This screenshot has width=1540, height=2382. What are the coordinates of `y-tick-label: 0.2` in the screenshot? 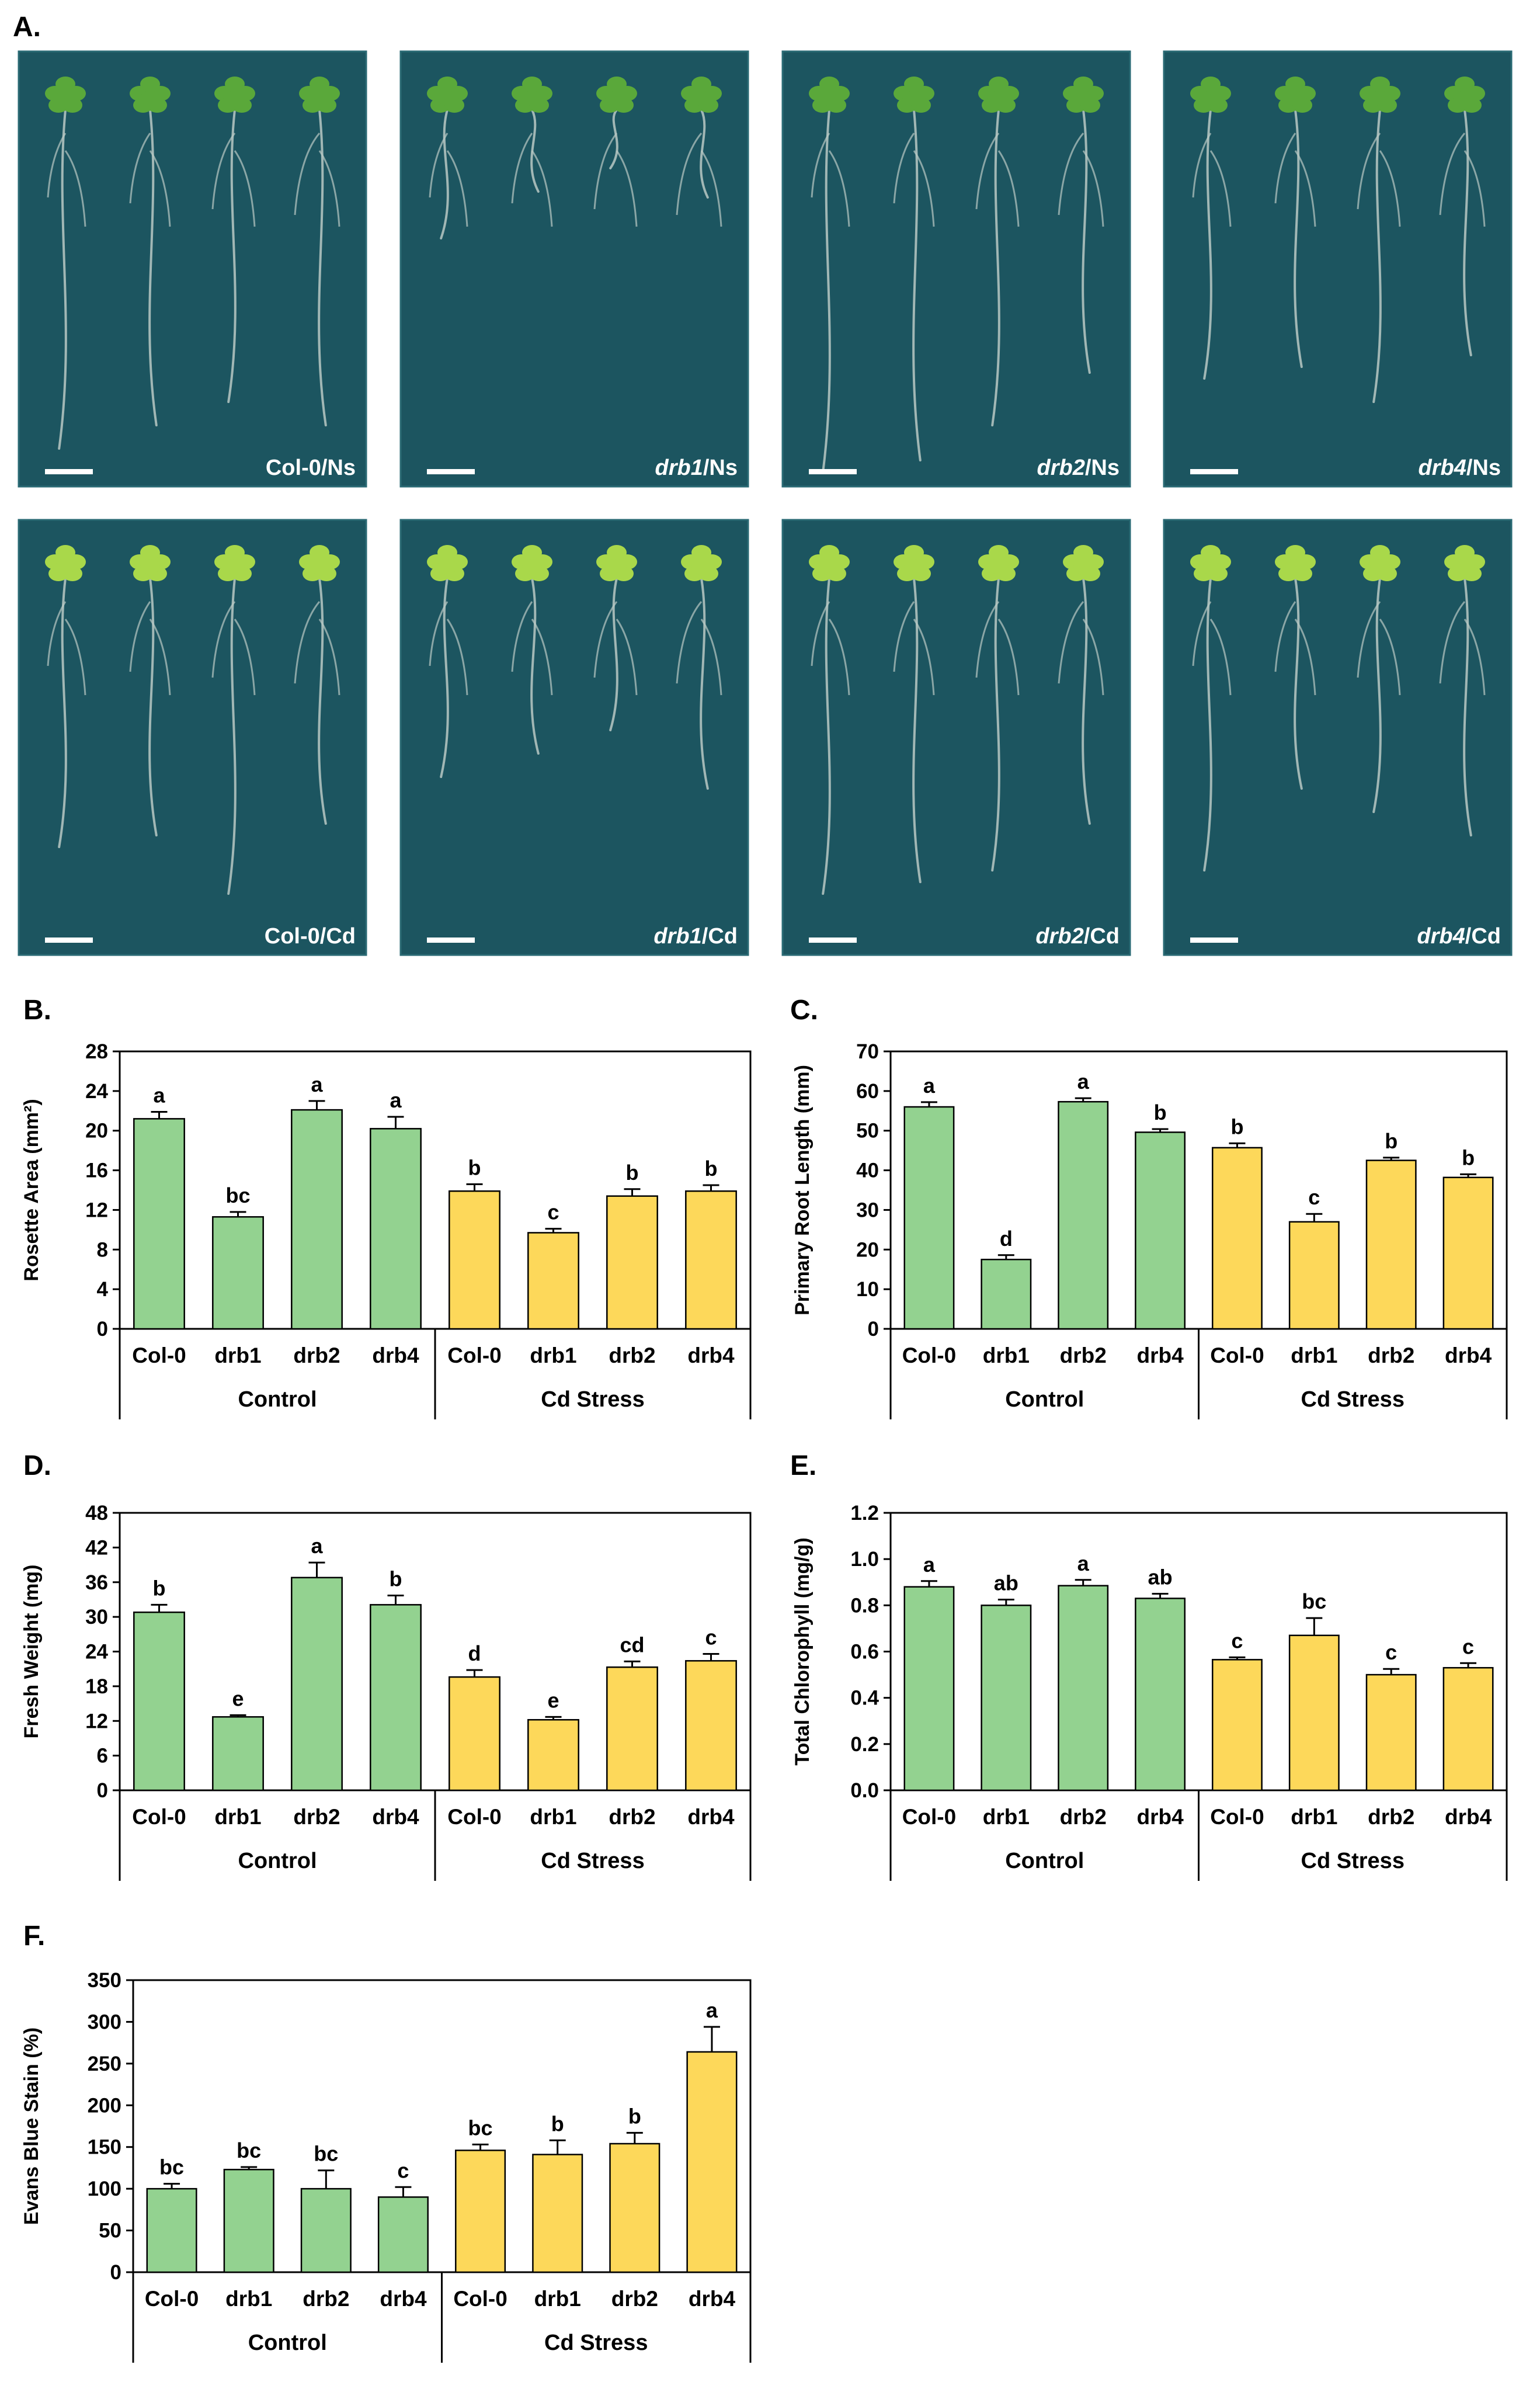 It's located at (865, 1744).